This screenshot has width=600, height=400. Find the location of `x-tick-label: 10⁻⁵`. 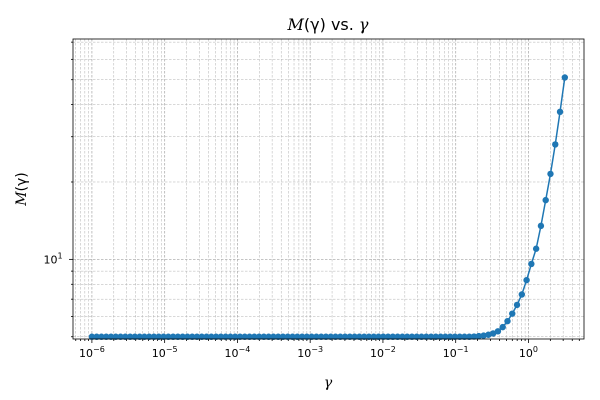

x-tick-label: 10⁻⁵ is located at coordinates (165, 352).